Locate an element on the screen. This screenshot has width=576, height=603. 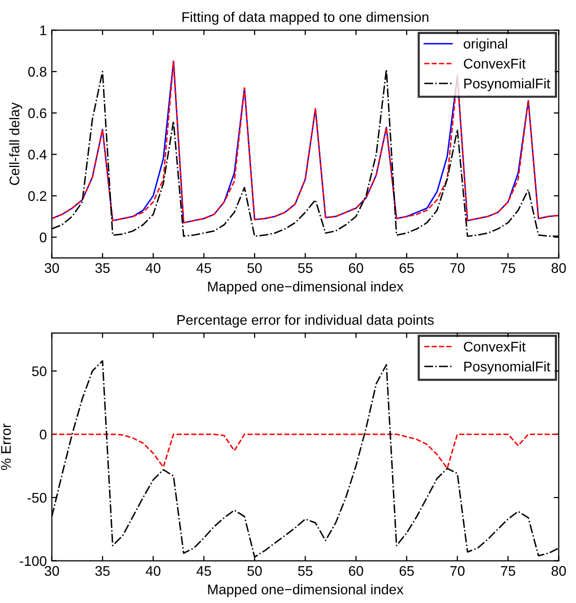
chart-title: Percentage error for individual data points is located at coordinates (305, 321).